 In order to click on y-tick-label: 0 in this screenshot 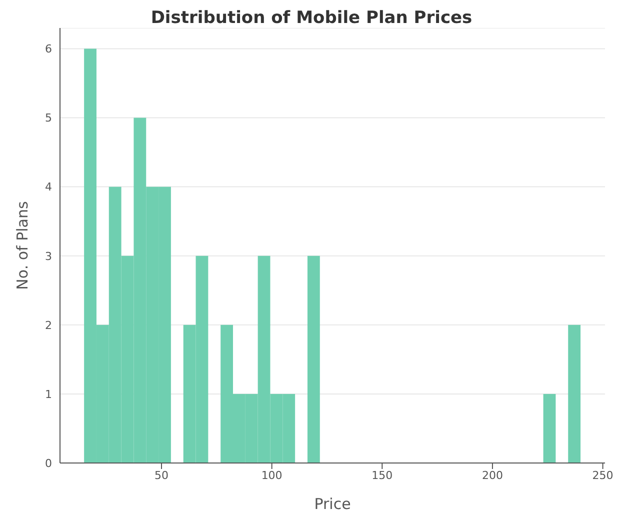, I will do `click(48, 463)`.